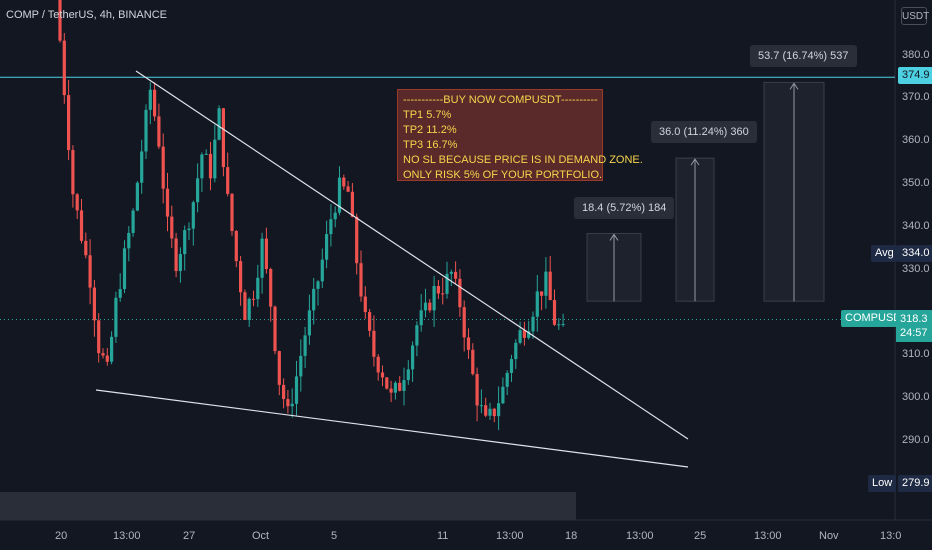 The image size is (932, 550). What do you see at coordinates (624, 208) in the screenshot?
I see `tp1-callout: 18.4 (5.72%) 184` at bounding box center [624, 208].